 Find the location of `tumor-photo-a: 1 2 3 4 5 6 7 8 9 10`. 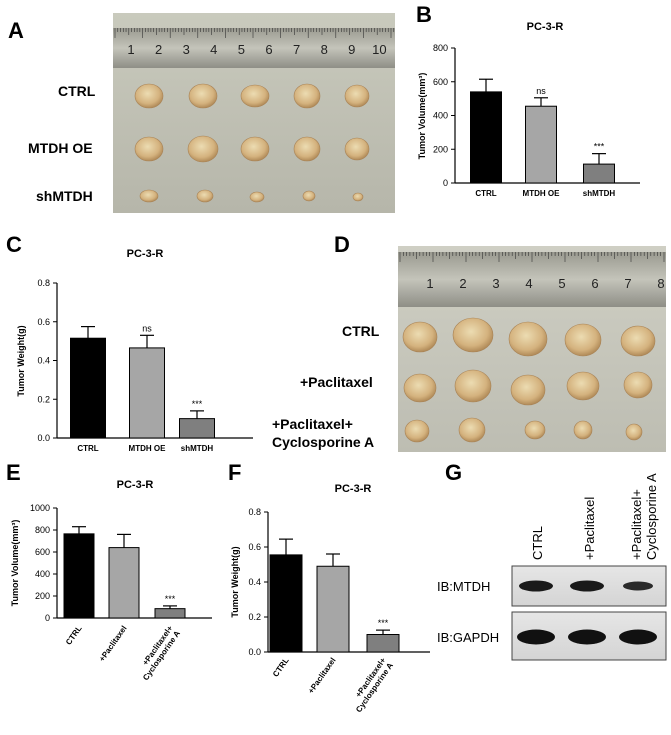

tumor-photo-a: 1 2 3 4 5 6 7 8 9 10 is located at coordinates (254, 113).